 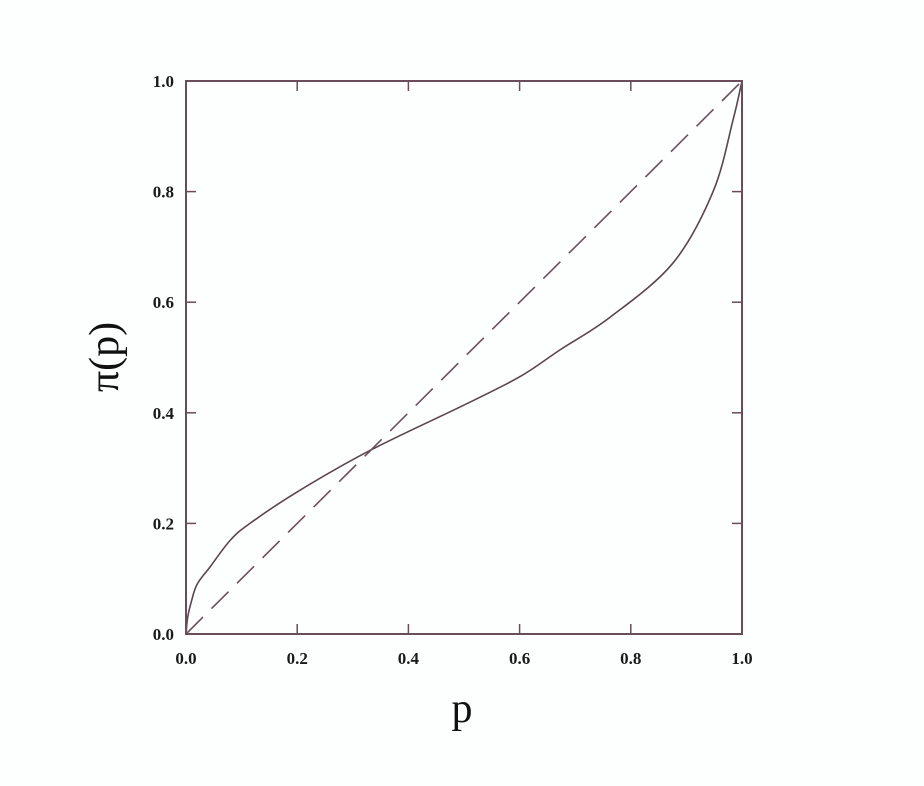 What do you see at coordinates (519, 658) in the screenshot?
I see `x-tick-label: 0.6` at bounding box center [519, 658].